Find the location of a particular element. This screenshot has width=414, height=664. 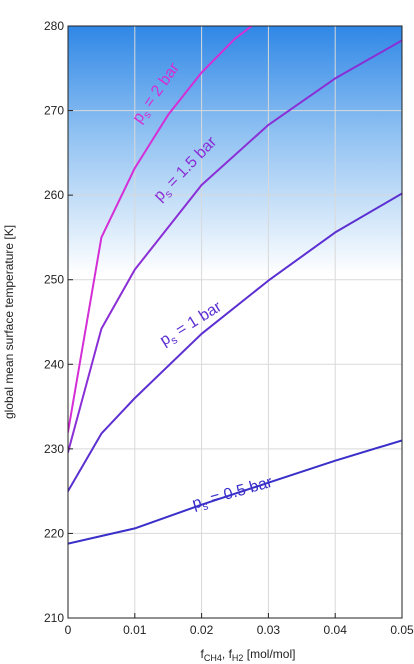

x-tick-label: 0.05 is located at coordinates (402, 630).